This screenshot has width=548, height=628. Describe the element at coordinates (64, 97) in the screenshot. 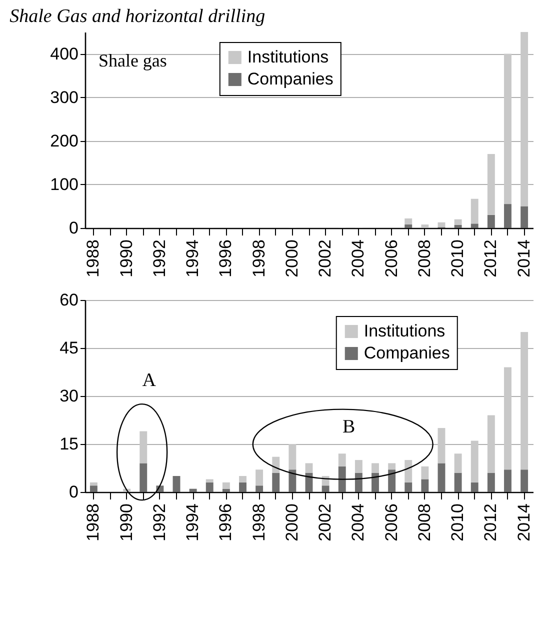

I see `y-tick-label: 300` at that location.